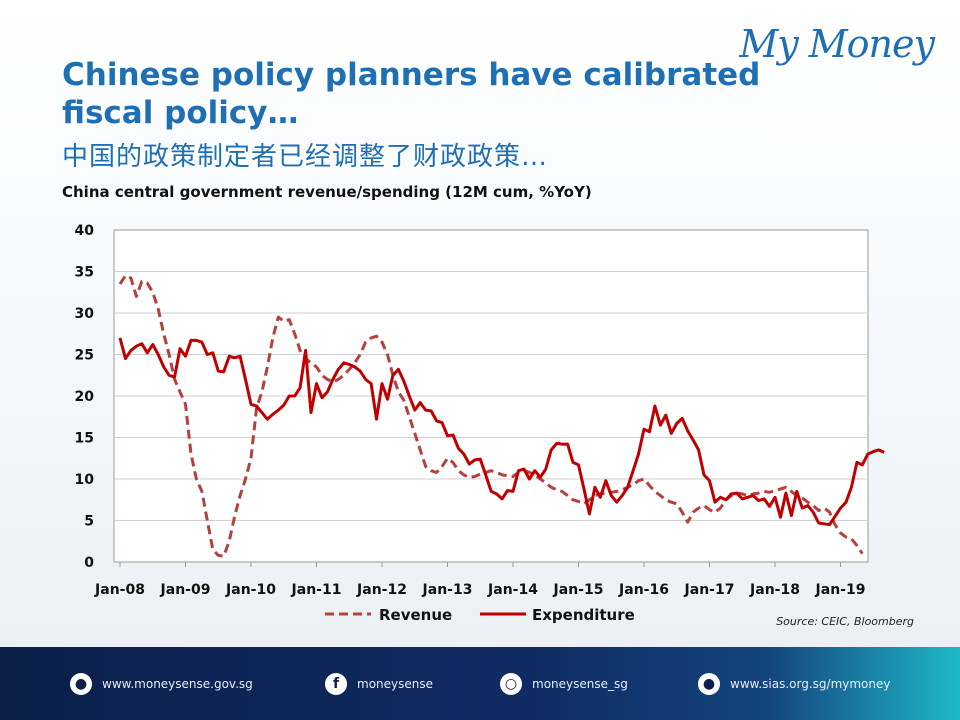 This screenshot has height=720, width=960. I want to click on x-tick-label: Jan-14, so click(512, 590).